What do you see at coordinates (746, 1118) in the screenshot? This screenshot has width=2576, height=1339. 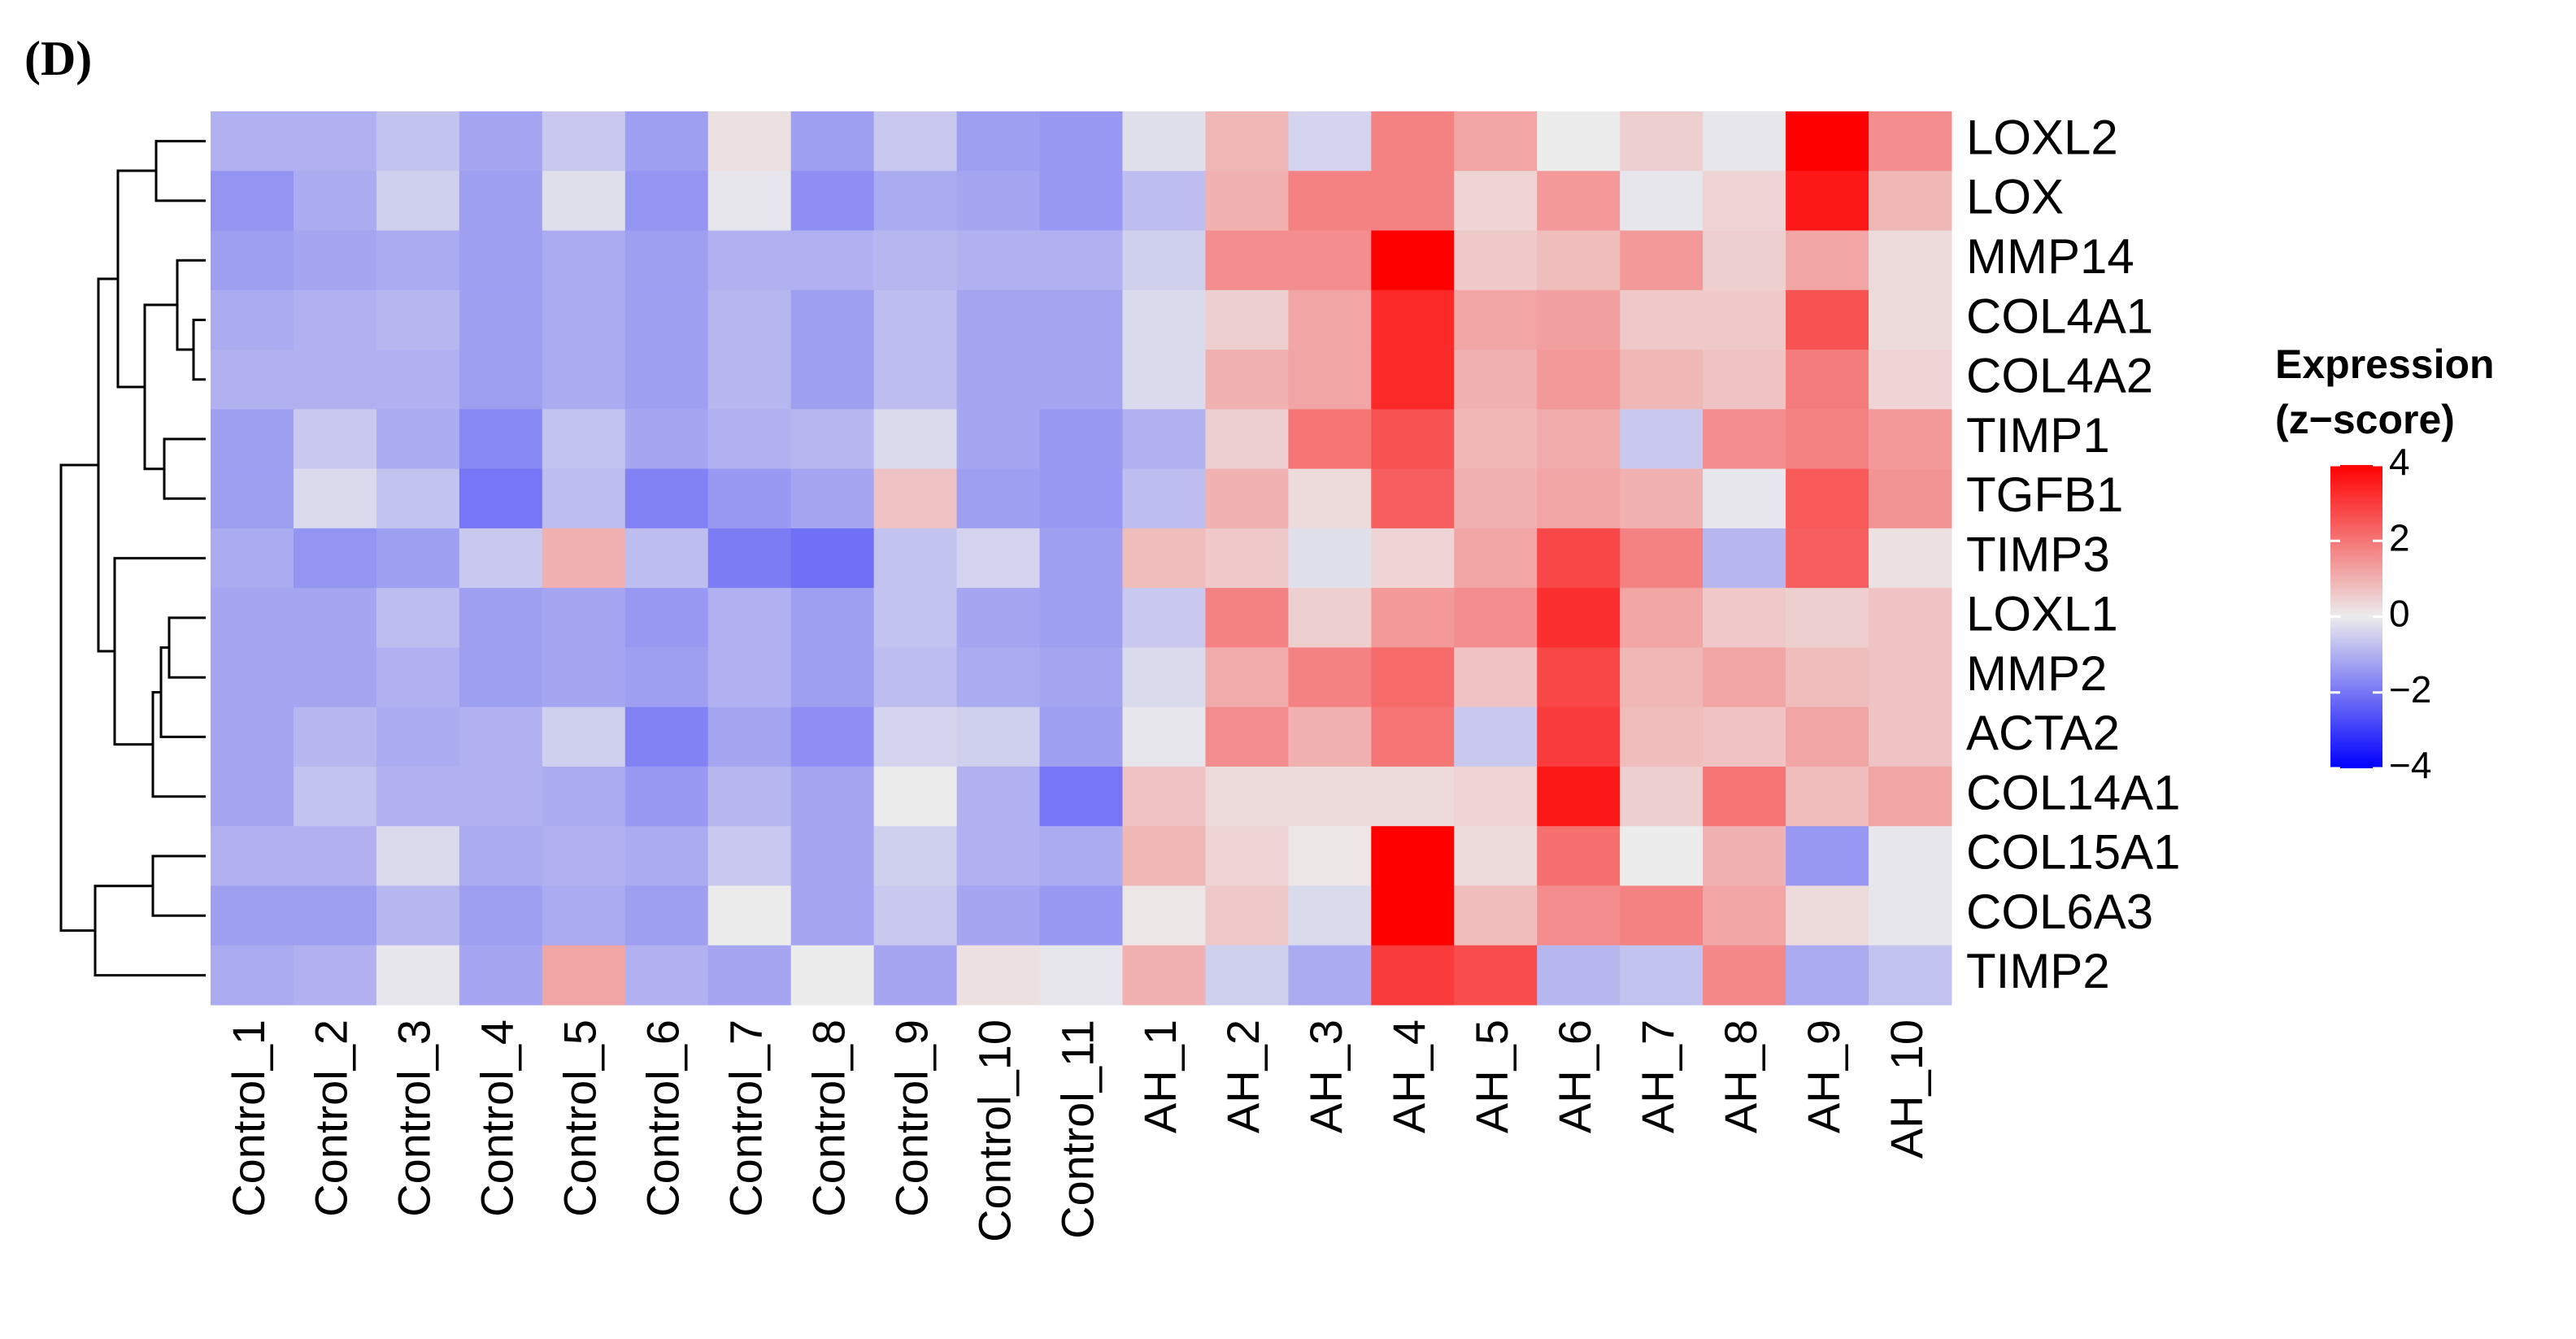 I see `column-label: Control_7` at bounding box center [746, 1118].